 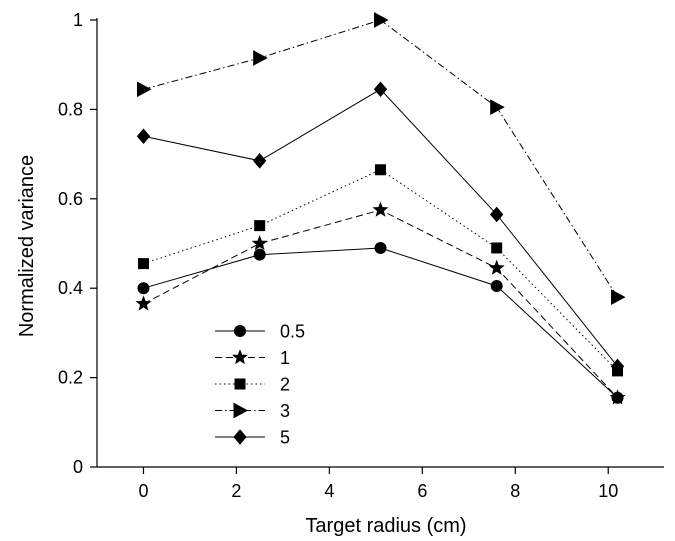 What do you see at coordinates (285, 358) in the screenshot?
I see `legend-label: 1` at bounding box center [285, 358].